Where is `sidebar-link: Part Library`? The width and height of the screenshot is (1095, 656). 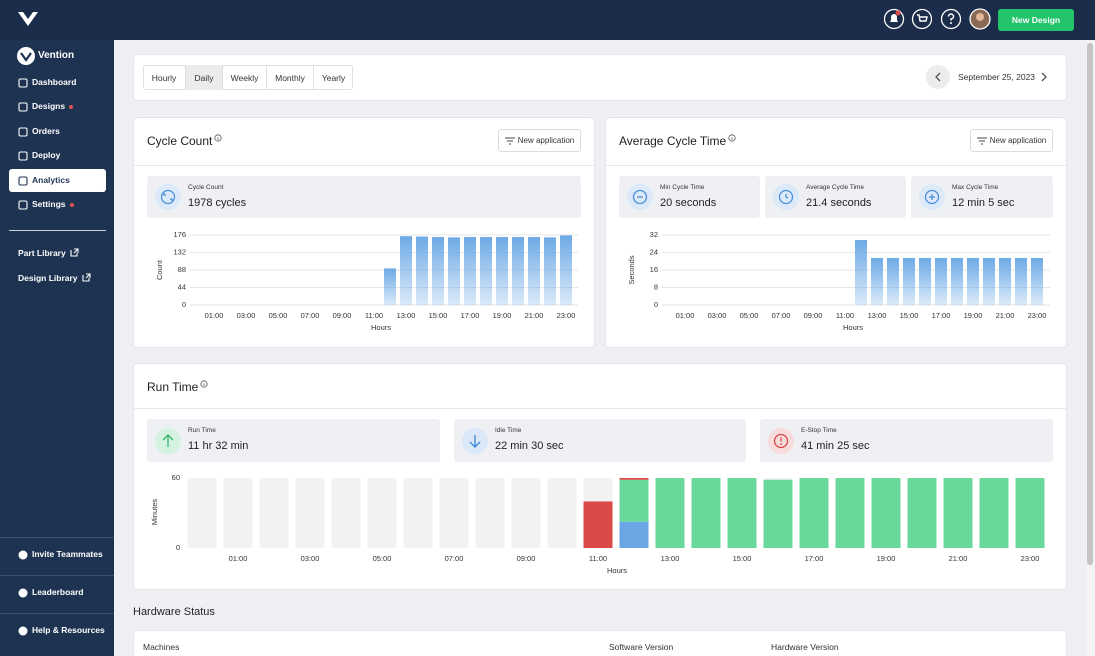
sidebar-link: Part Library is located at coordinates (48, 253).